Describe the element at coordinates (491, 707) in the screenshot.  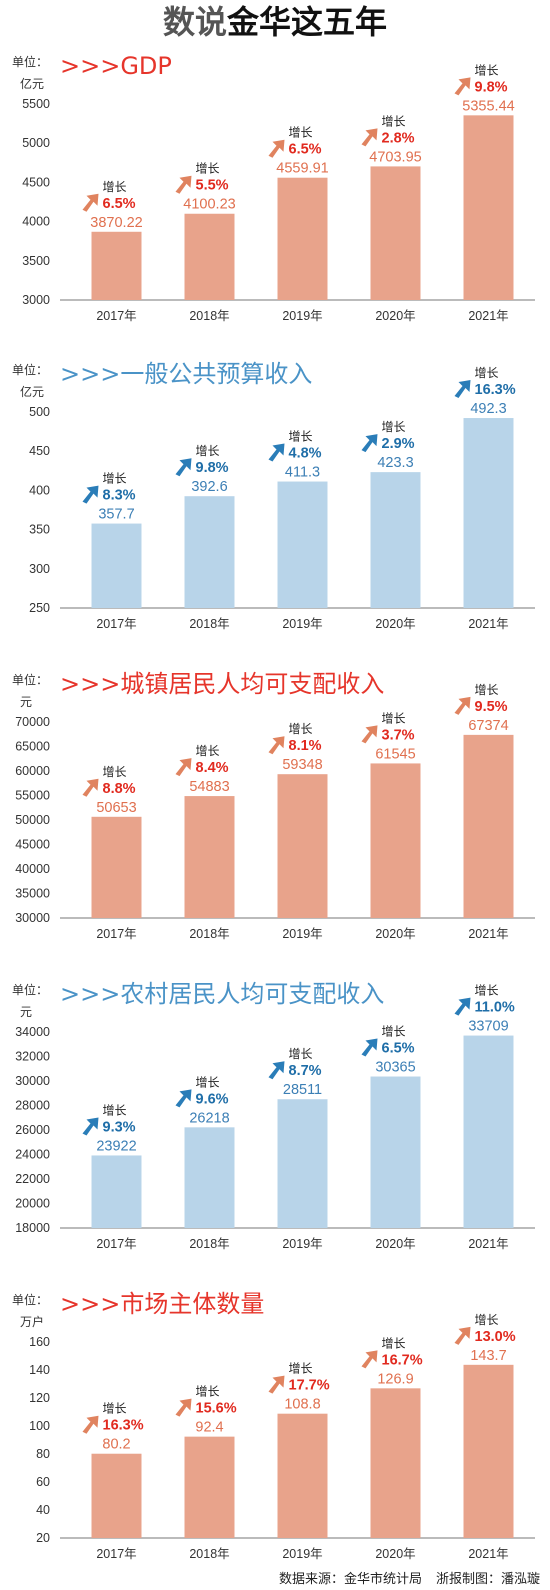
I see `growth-percent: 9.5%` at that location.